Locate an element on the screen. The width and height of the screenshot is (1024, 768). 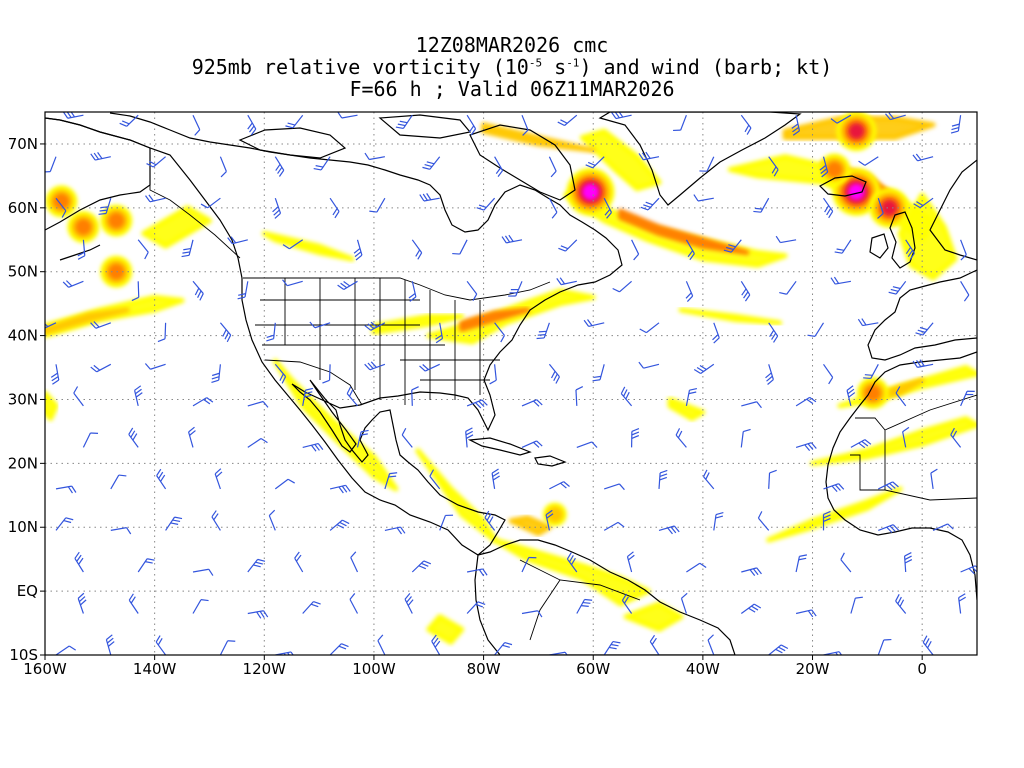
lat-tick-label: 40N is located at coordinates (23, 336).